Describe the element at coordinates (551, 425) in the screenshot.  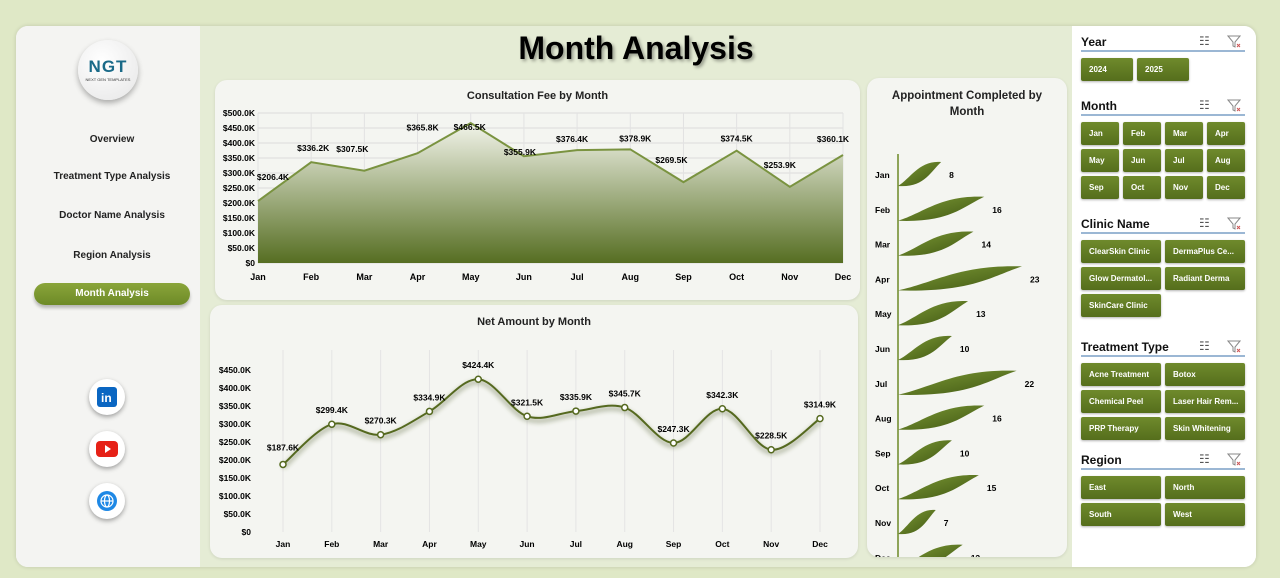
I see `line-shadow` at that location.